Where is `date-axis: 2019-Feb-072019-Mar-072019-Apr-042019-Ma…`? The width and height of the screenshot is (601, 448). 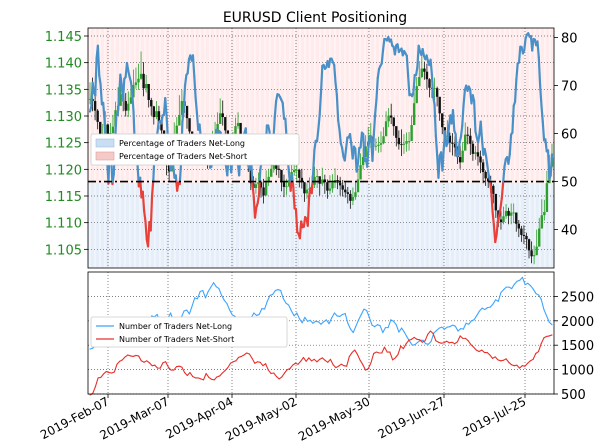
date-axis: 2019-Feb-072019-Mar-072019-Apr-042019-Ma… is located at coordinates (283, 419).